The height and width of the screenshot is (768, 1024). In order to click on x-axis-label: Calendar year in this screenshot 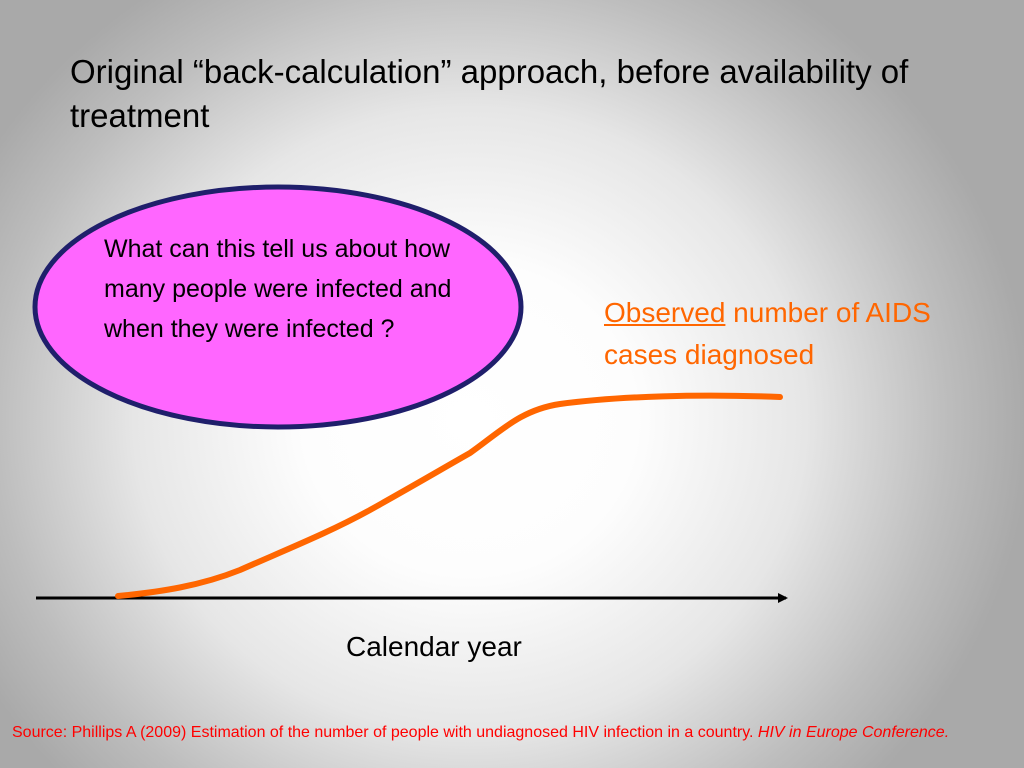, I will do `click(434, 646)`.